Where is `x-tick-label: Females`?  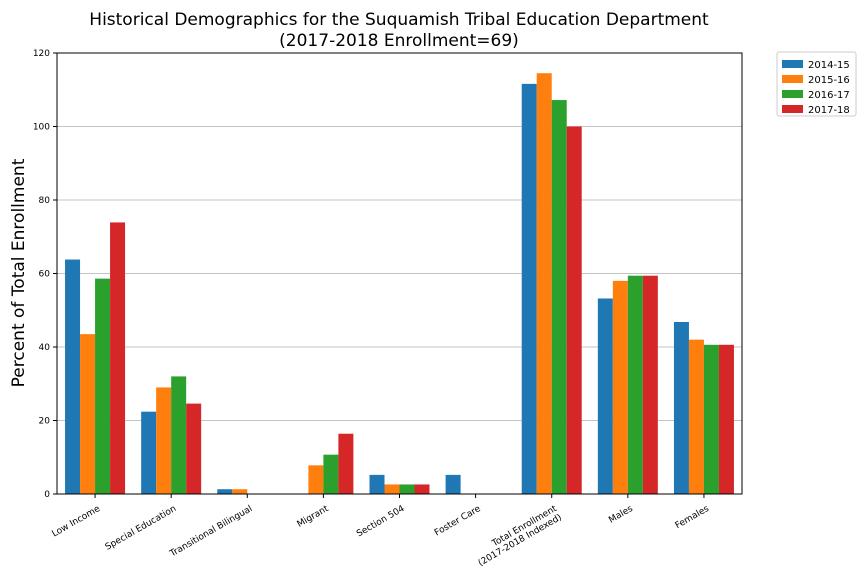
x-tick-label: Females is located at coordinates (693, 517).